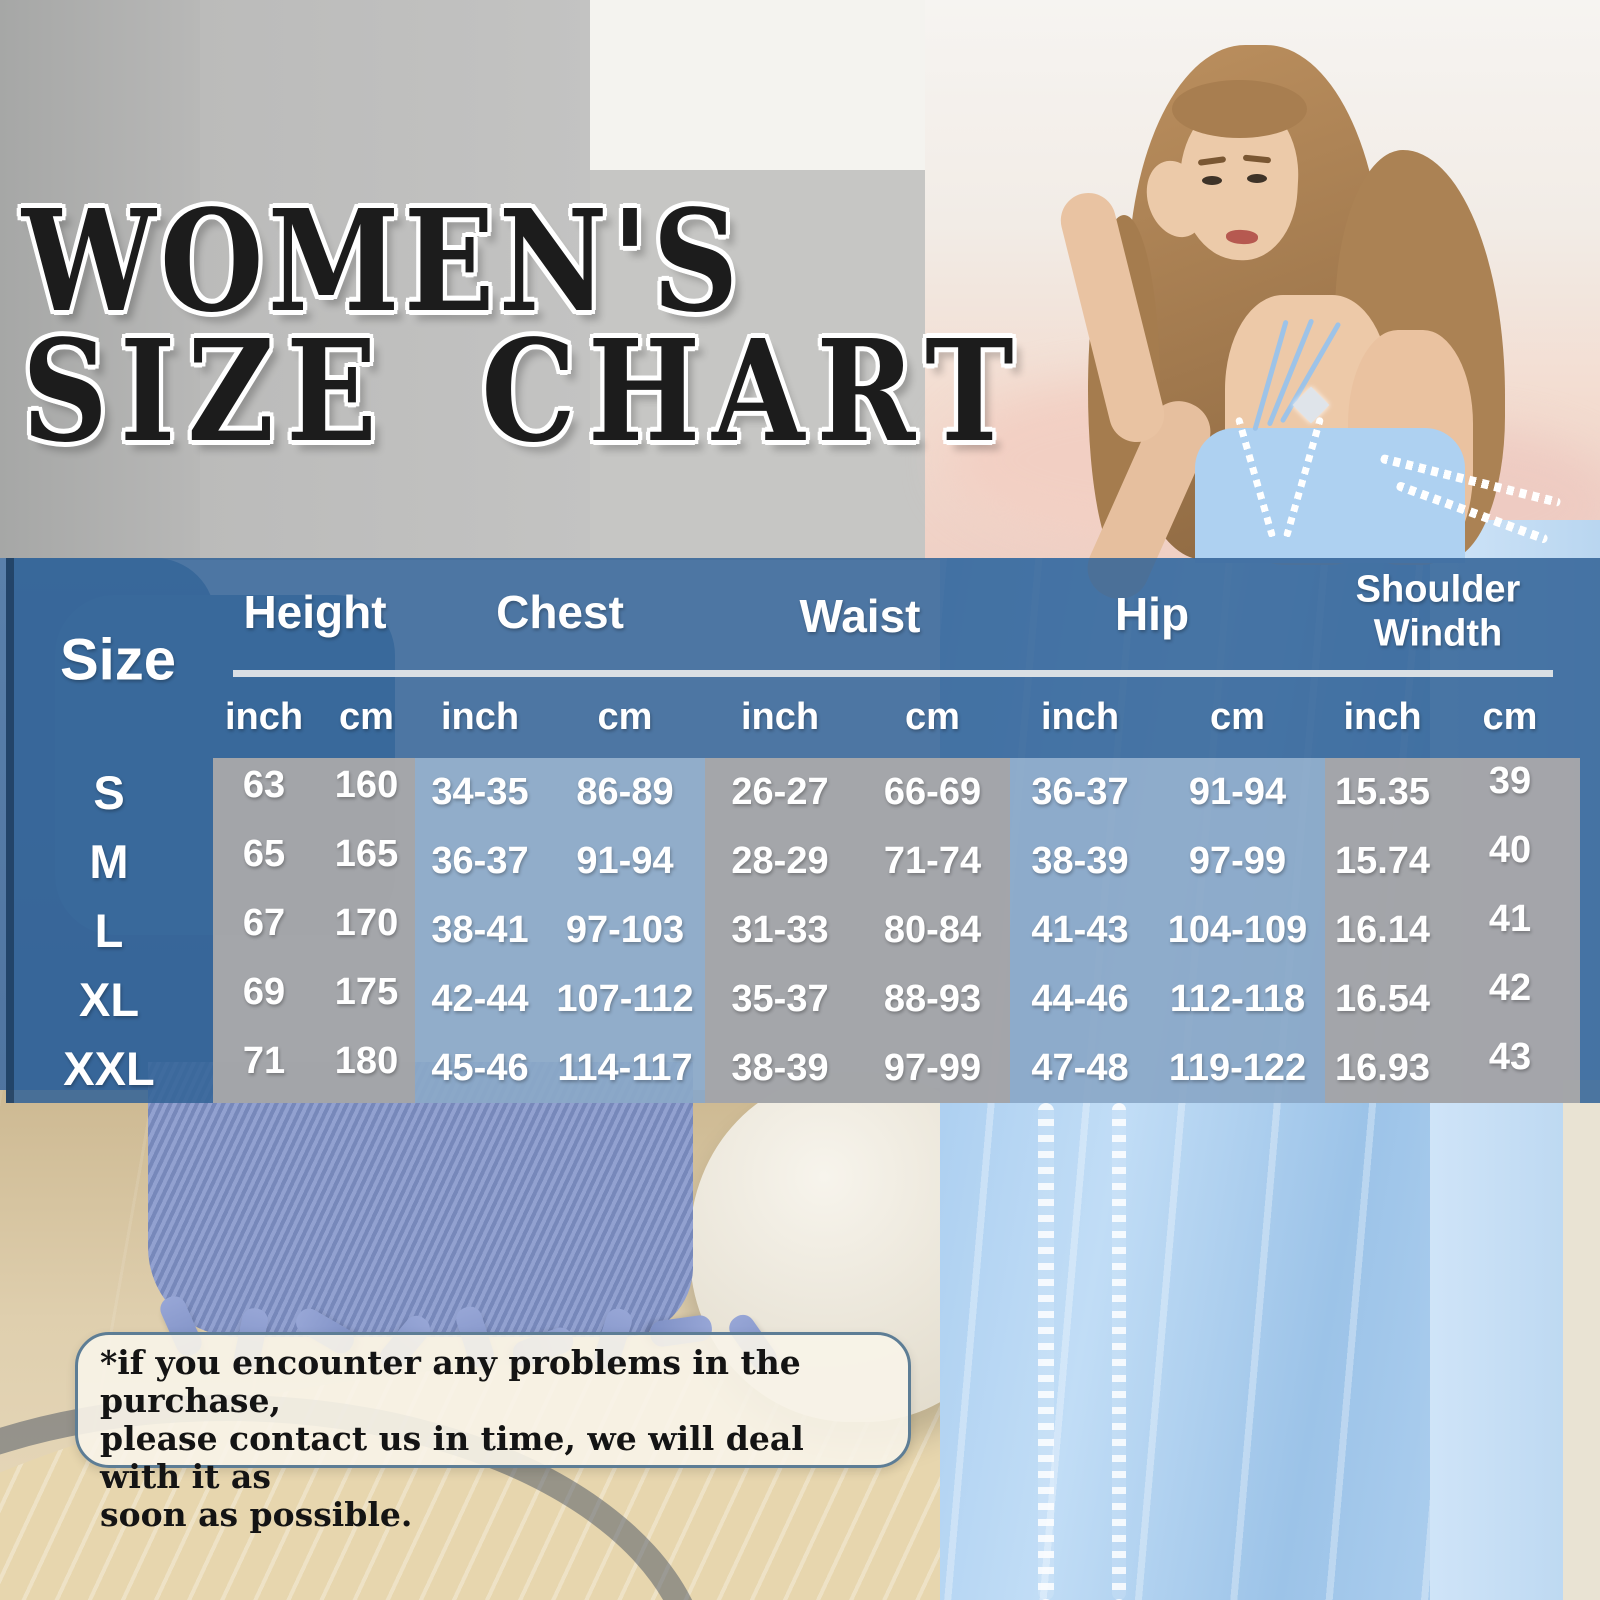 This screenshot has height=1600, width=1600. What do you see at coordinates (625, 716) in the screenshot?
I see `unit-chest-cm: cm` at bounding box center [625, 716].